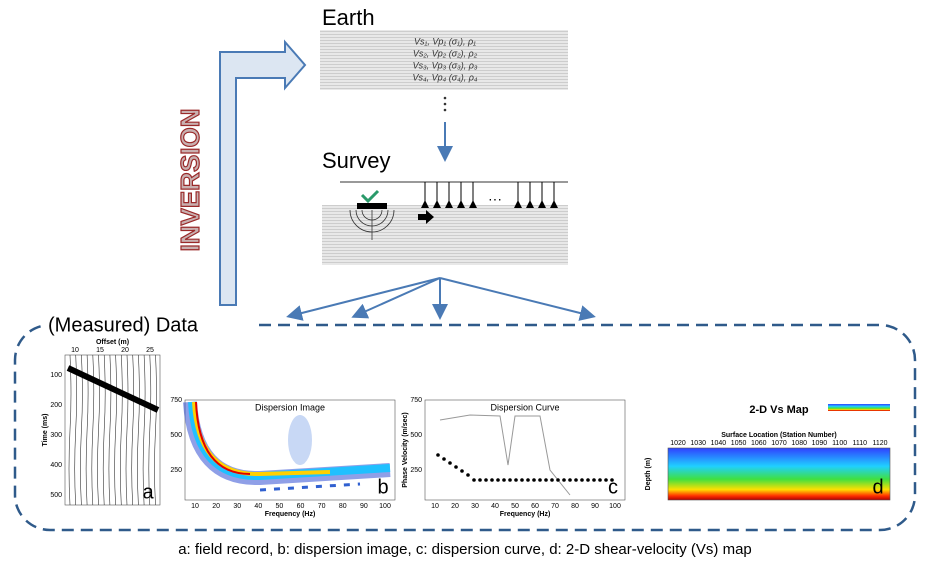 This screenshot has width=929, height=572. What do you see at coordinates (613, 487) in the screenshot?
I see `panel-letter: c` at bounding box center [613, 487].